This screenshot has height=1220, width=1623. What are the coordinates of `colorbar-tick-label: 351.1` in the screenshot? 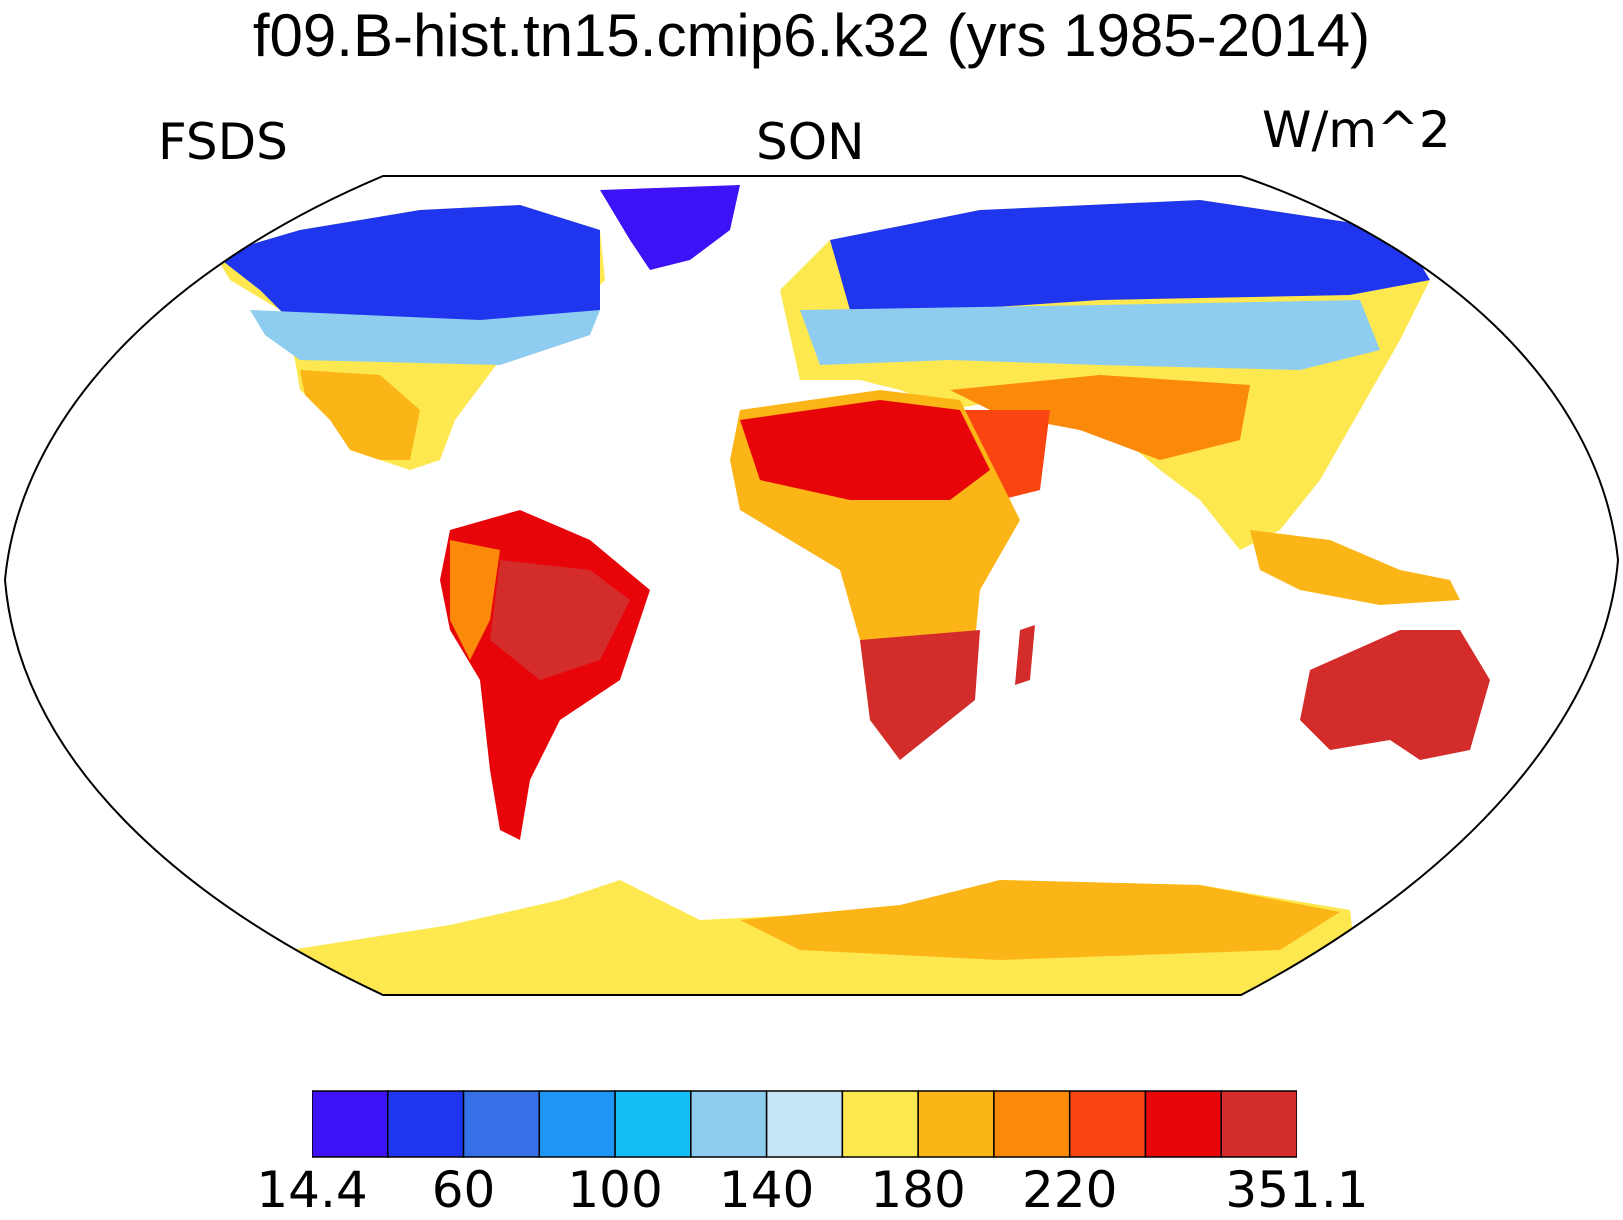 It's located at (1297, 1190).